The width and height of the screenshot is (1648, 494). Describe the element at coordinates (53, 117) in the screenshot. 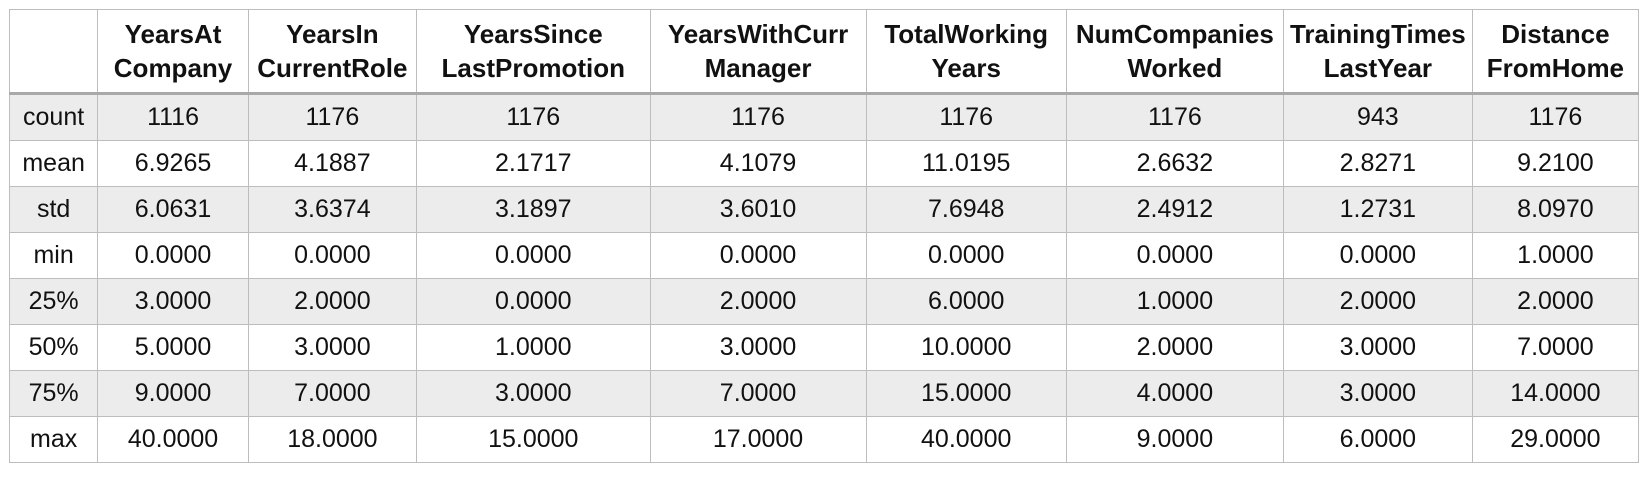

I see `row-label-cell: count` at that location.